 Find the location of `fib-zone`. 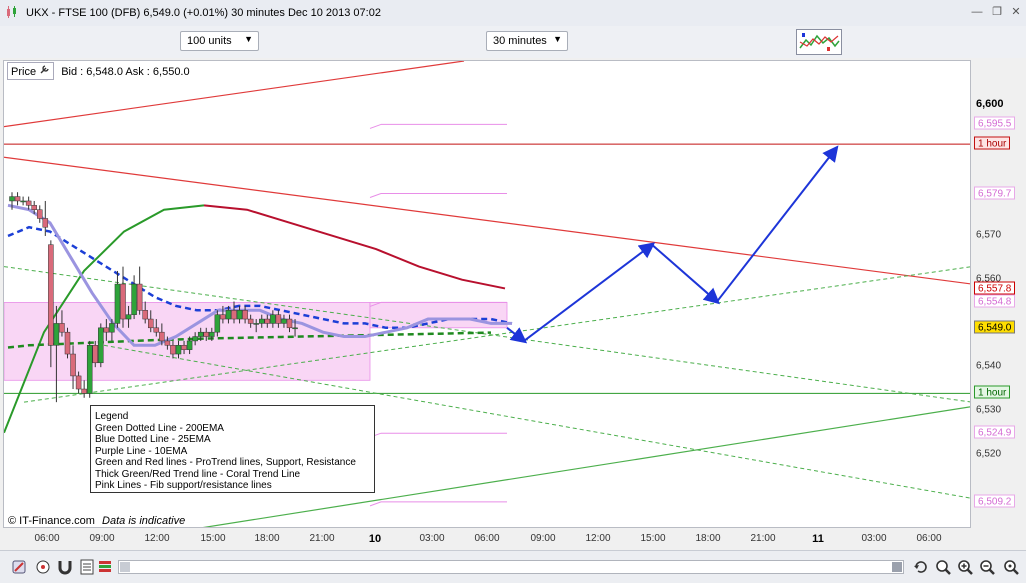

fib-zone is located at coordinates (438, 315).